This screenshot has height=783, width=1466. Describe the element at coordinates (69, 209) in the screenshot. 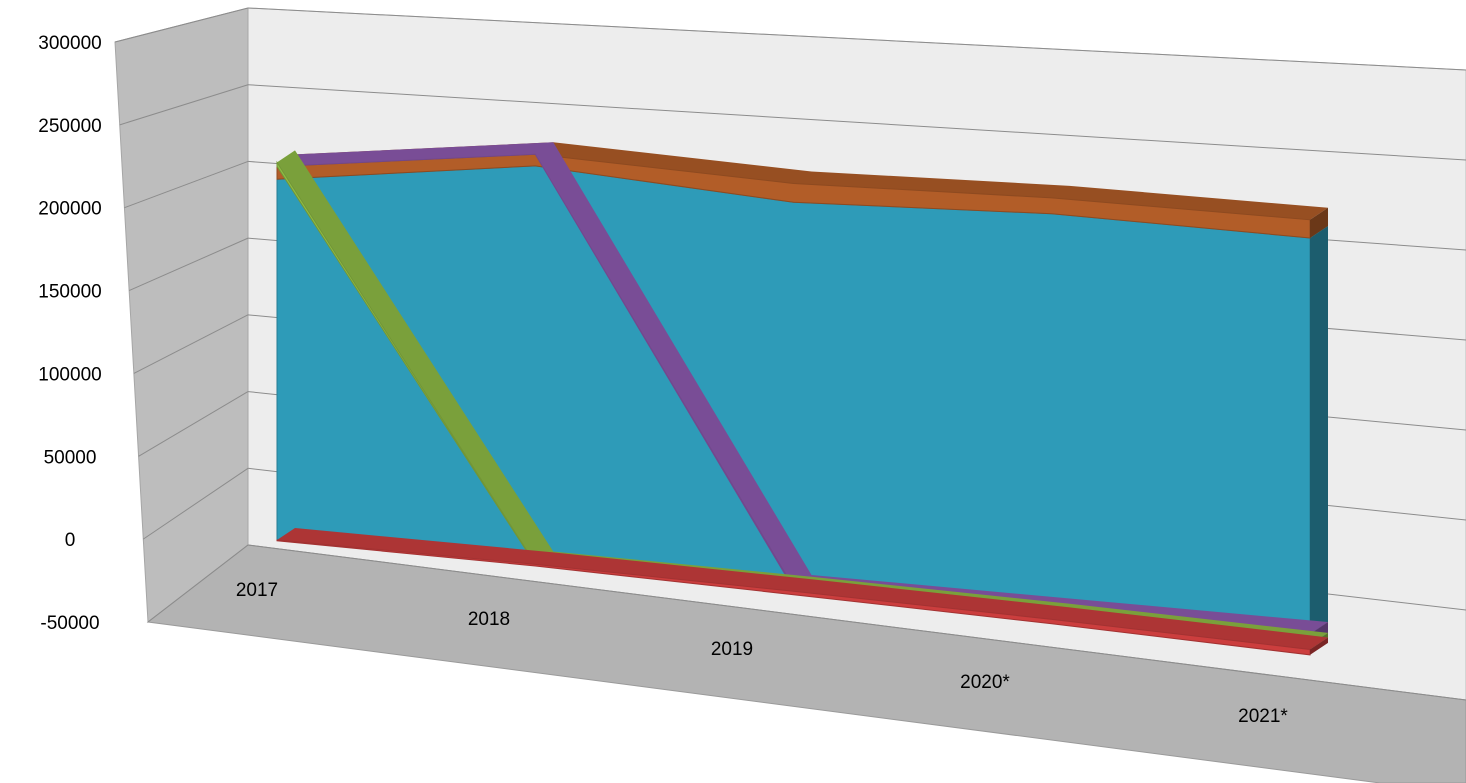

I see `y-tick-label: 200000` at that location.